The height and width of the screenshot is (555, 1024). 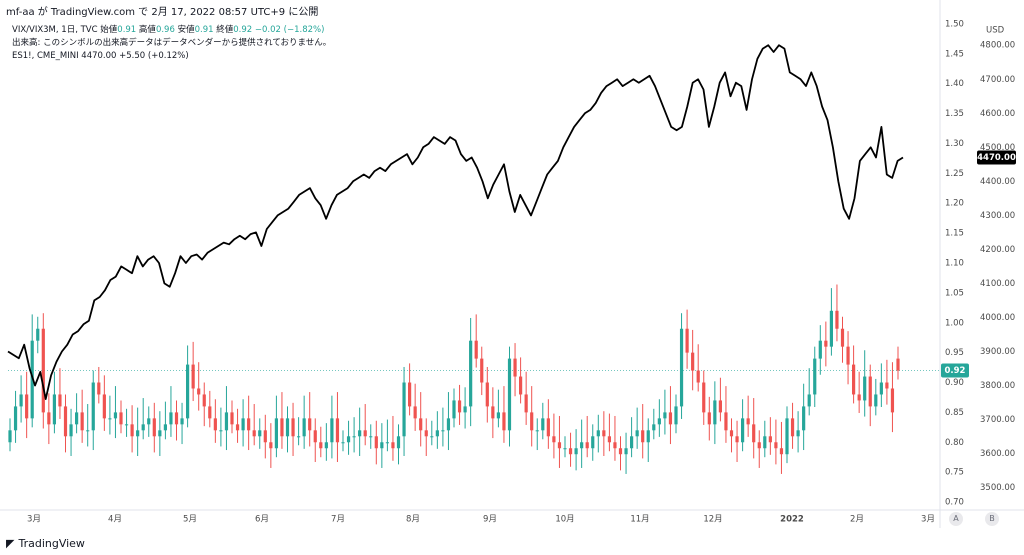 What do you see at coordinates (992, 519) in the screenshot?
I see `log-scale-button: B` at bounding box center [992, 519].